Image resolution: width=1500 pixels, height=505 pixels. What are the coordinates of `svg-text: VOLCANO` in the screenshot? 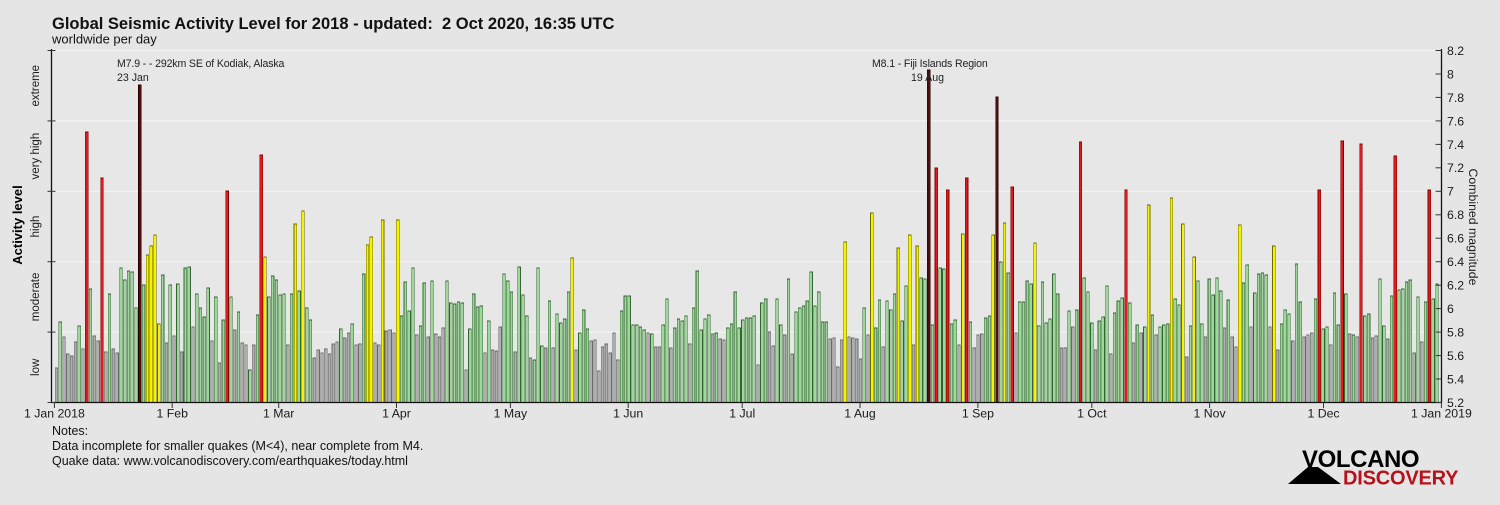 It's located at (1360, 459).